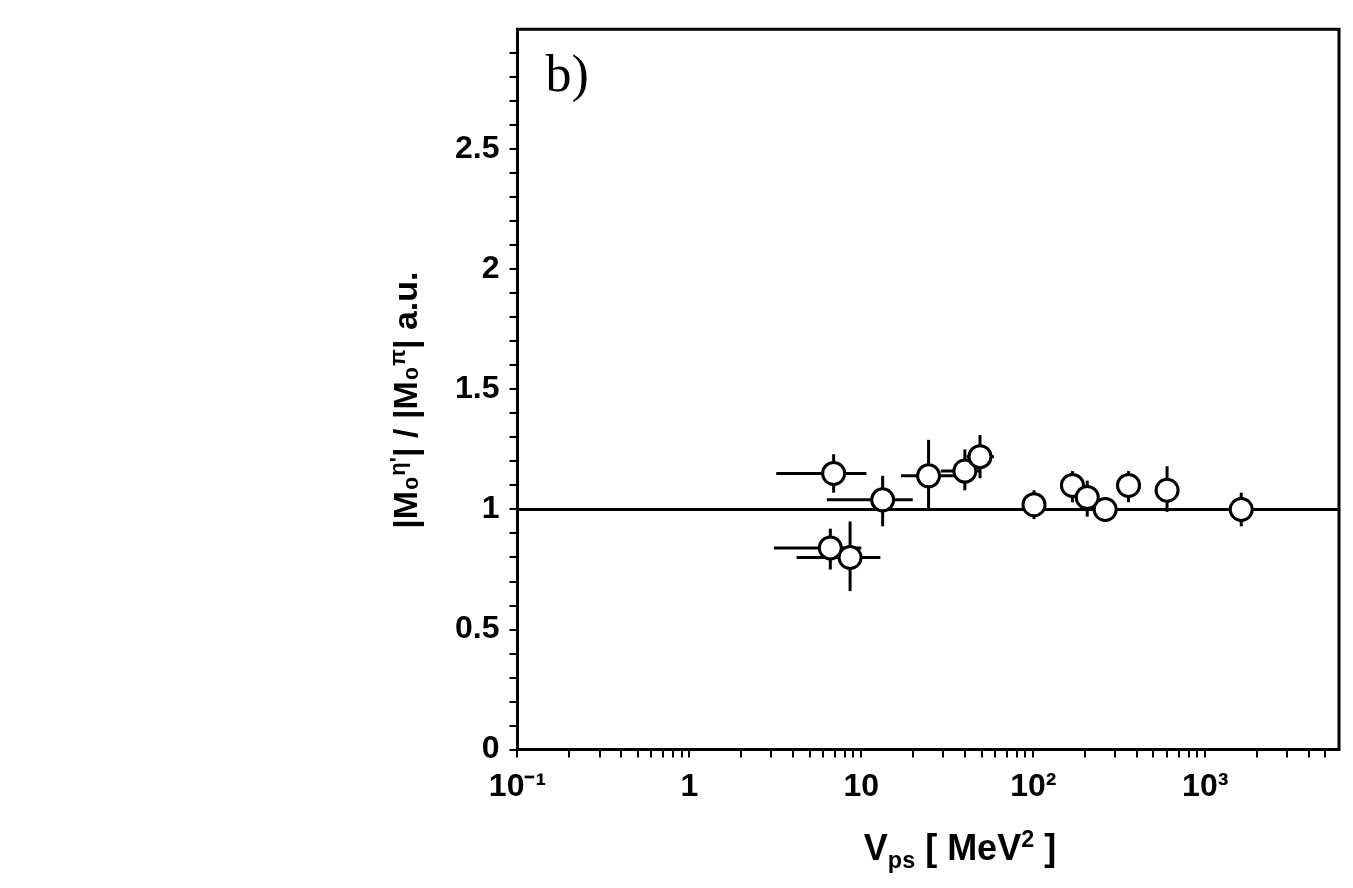 The height and width of the screenshot is (888, 1353). I want to click on annotation: b), so click(567, 73).